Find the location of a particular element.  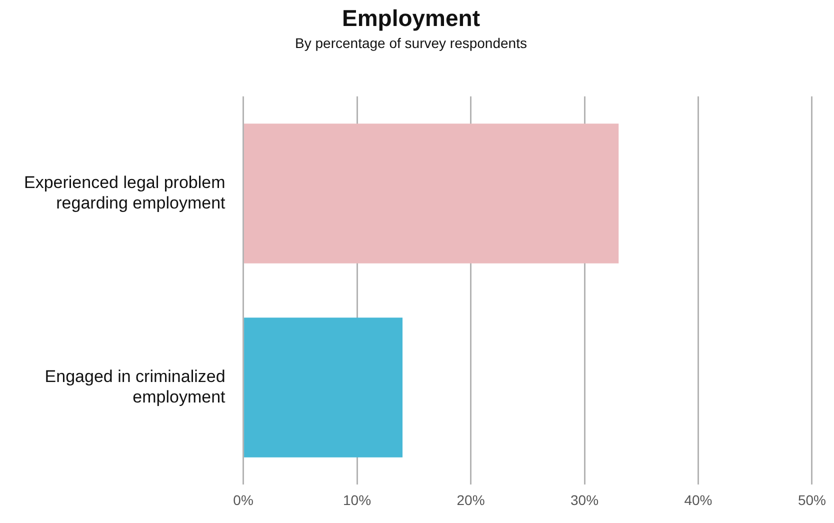

x-tick-label: 50% is located at coordinates (812, 500).